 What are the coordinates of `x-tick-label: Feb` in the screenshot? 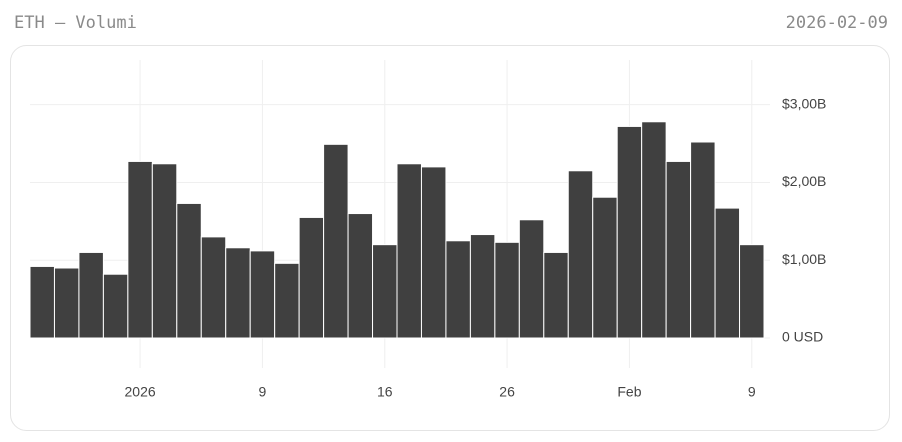 It's located at (629, 392).